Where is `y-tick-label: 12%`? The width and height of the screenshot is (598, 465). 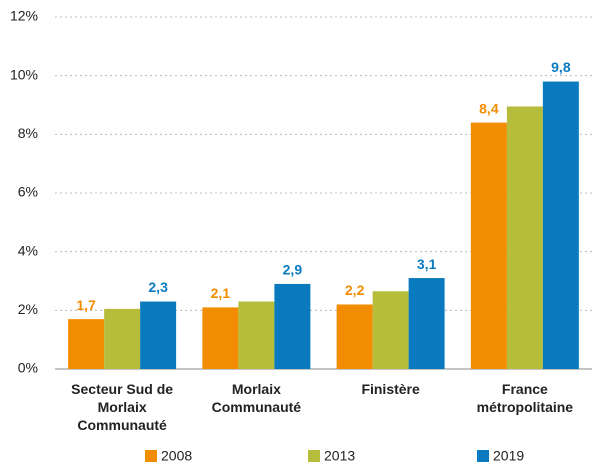
y-tick-label: 12% is located at coordinates (24, 16).